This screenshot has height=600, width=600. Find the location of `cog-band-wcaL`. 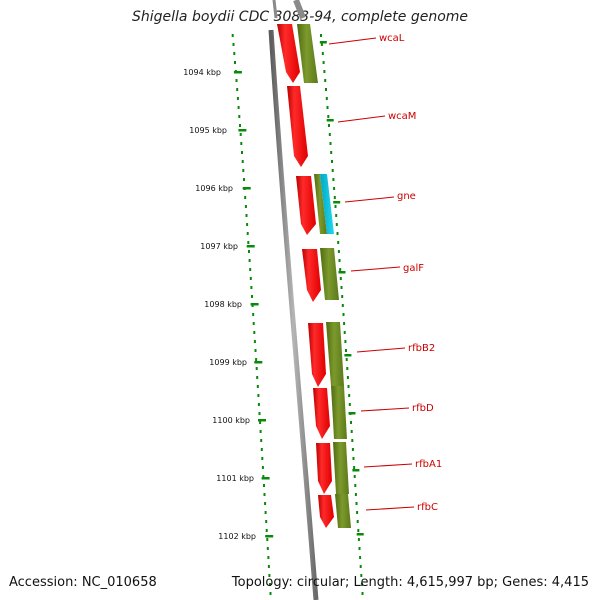

cog-band-wcaL is located at coordinates (307, 53).